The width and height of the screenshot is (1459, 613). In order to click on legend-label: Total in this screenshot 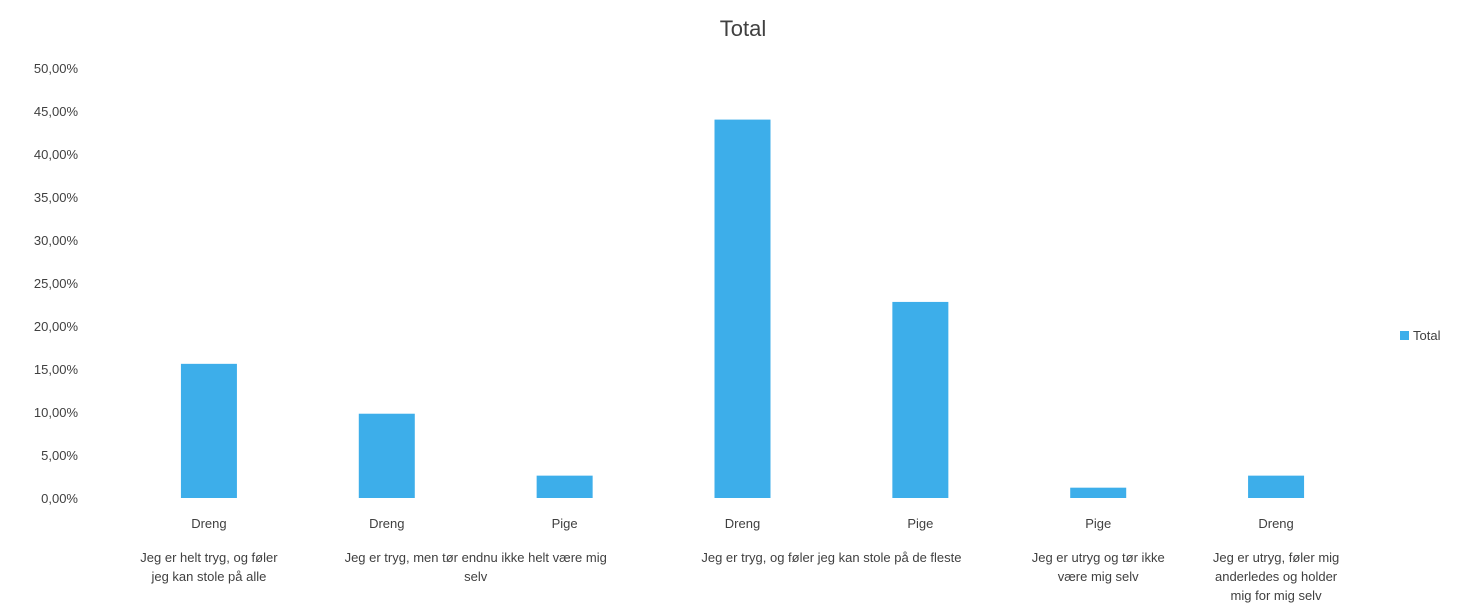, I will do `click(1427, 335)`.